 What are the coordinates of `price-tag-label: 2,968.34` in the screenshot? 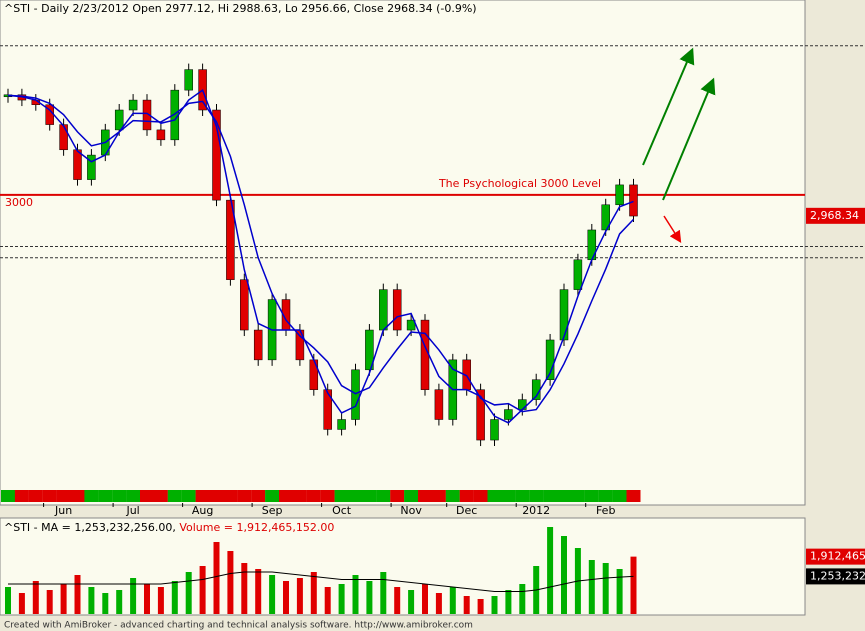 It's located at (834, 215).